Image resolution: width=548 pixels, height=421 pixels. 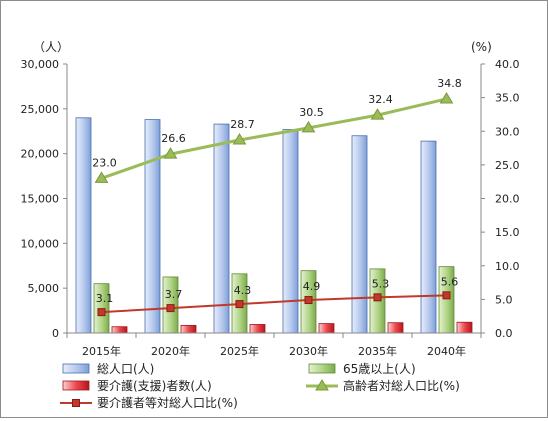 I want to click on left-tick-label: 5,000, so click(x=44, y=288).